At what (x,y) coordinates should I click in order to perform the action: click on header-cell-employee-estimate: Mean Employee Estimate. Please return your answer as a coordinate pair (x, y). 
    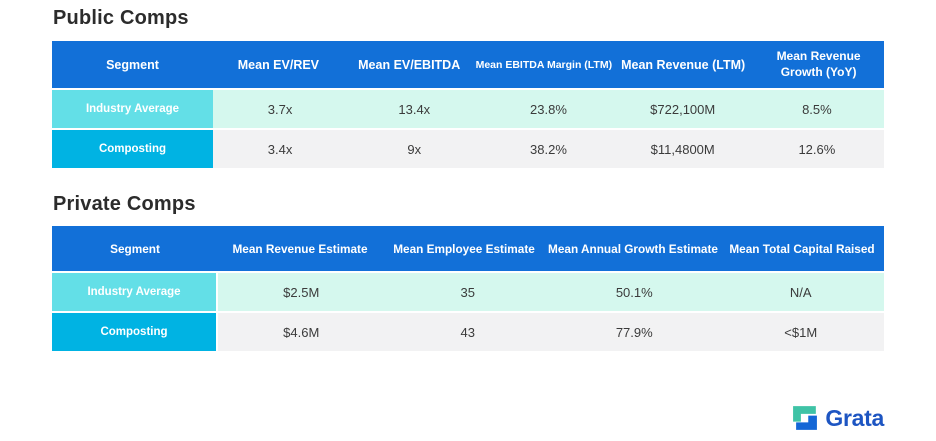
    Looking at the image, I should click on (464, 248).